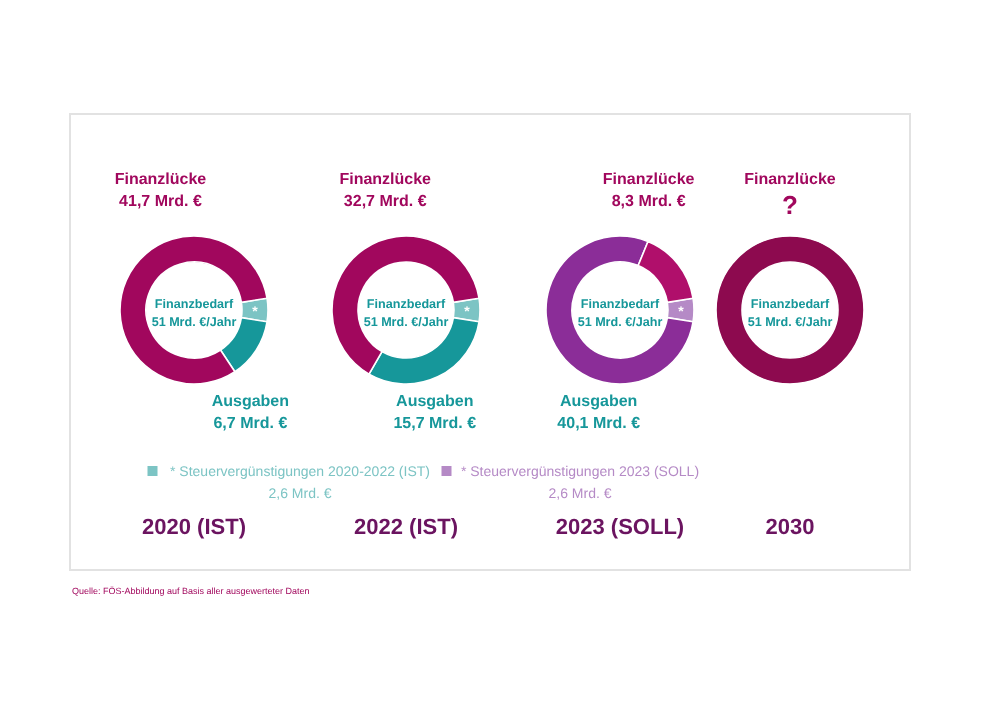  I want to click on data-label: 41,7 Mrd. €, so click(161, 201).